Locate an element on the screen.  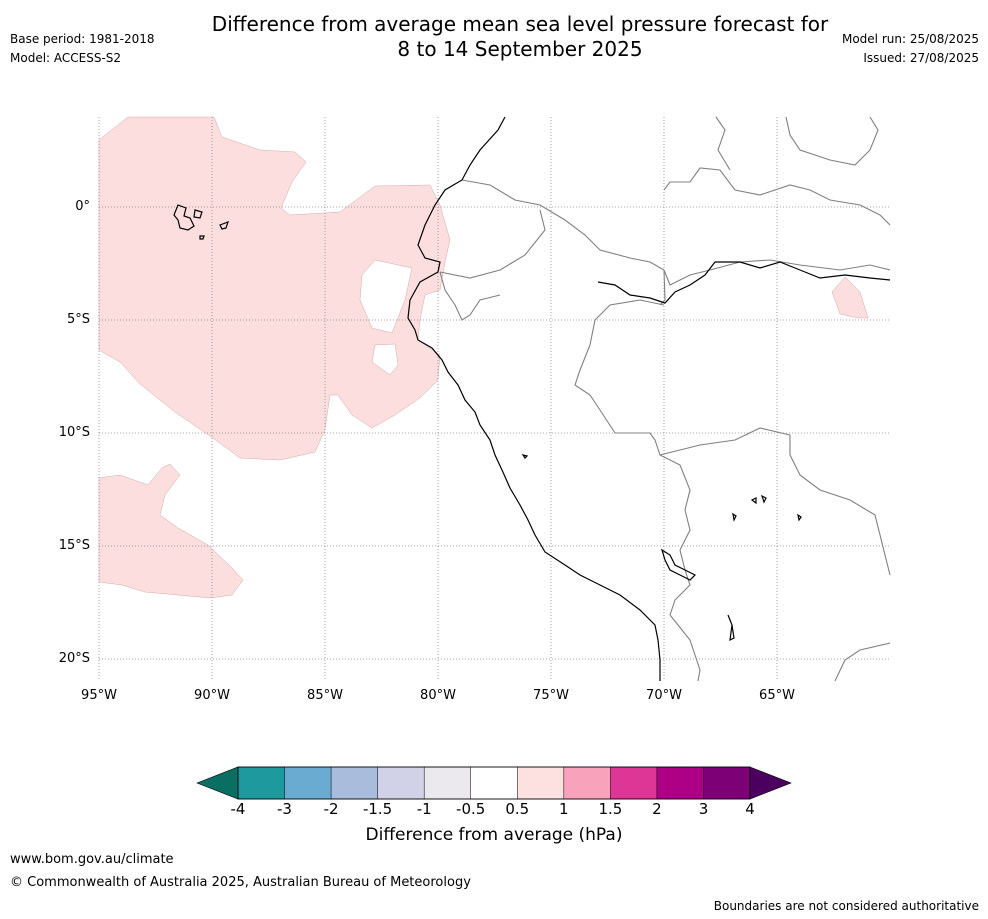
chart-title-line2: 8 to 14 September 2025 is located at coordinates (520, 49).